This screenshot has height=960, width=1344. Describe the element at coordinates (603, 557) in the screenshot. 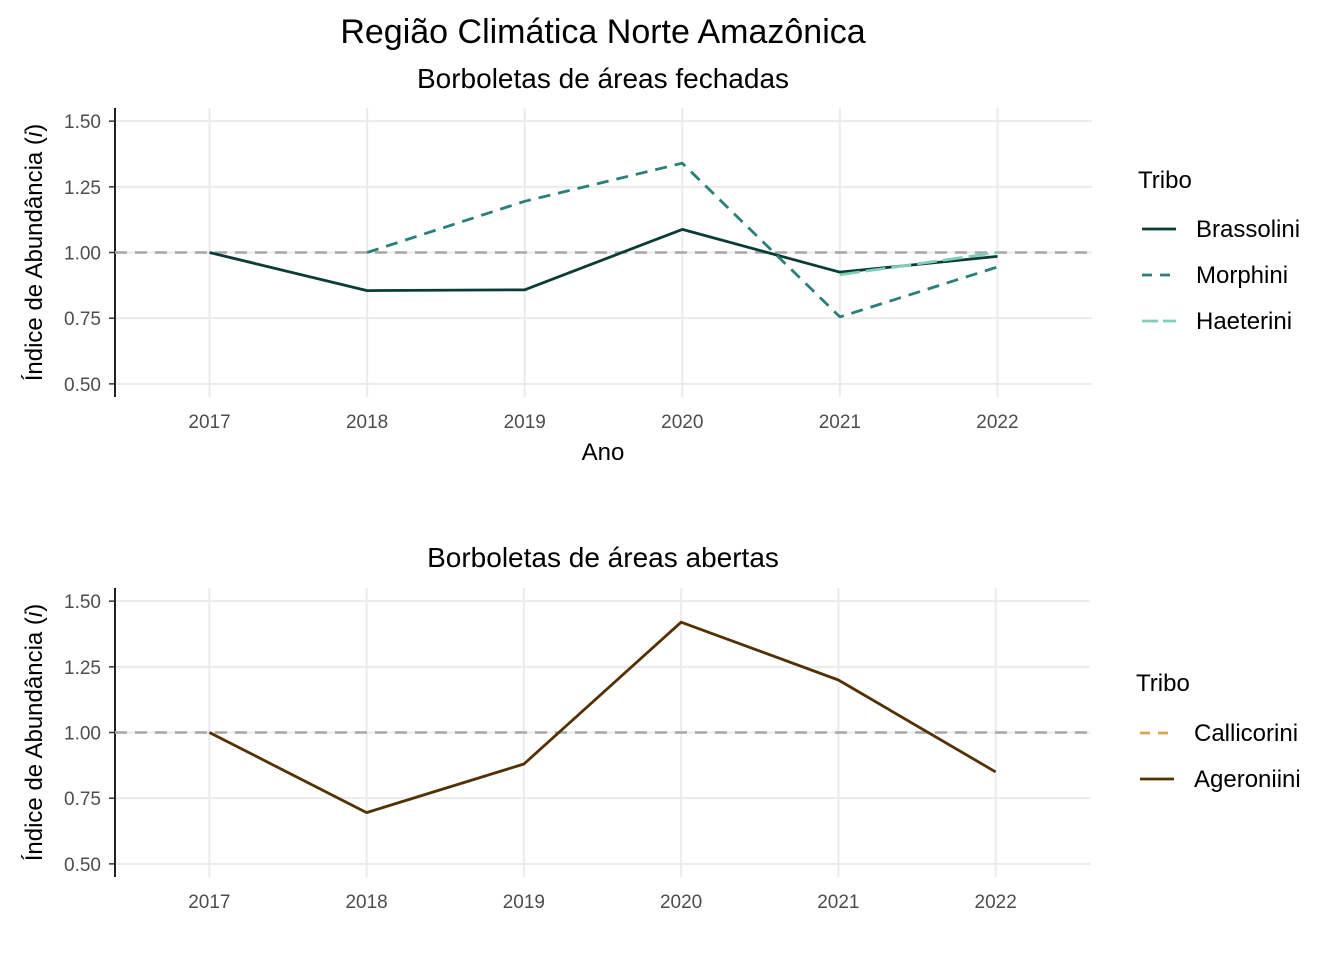

I see `panel-title: Borboletas de áreas abertas` at that location.